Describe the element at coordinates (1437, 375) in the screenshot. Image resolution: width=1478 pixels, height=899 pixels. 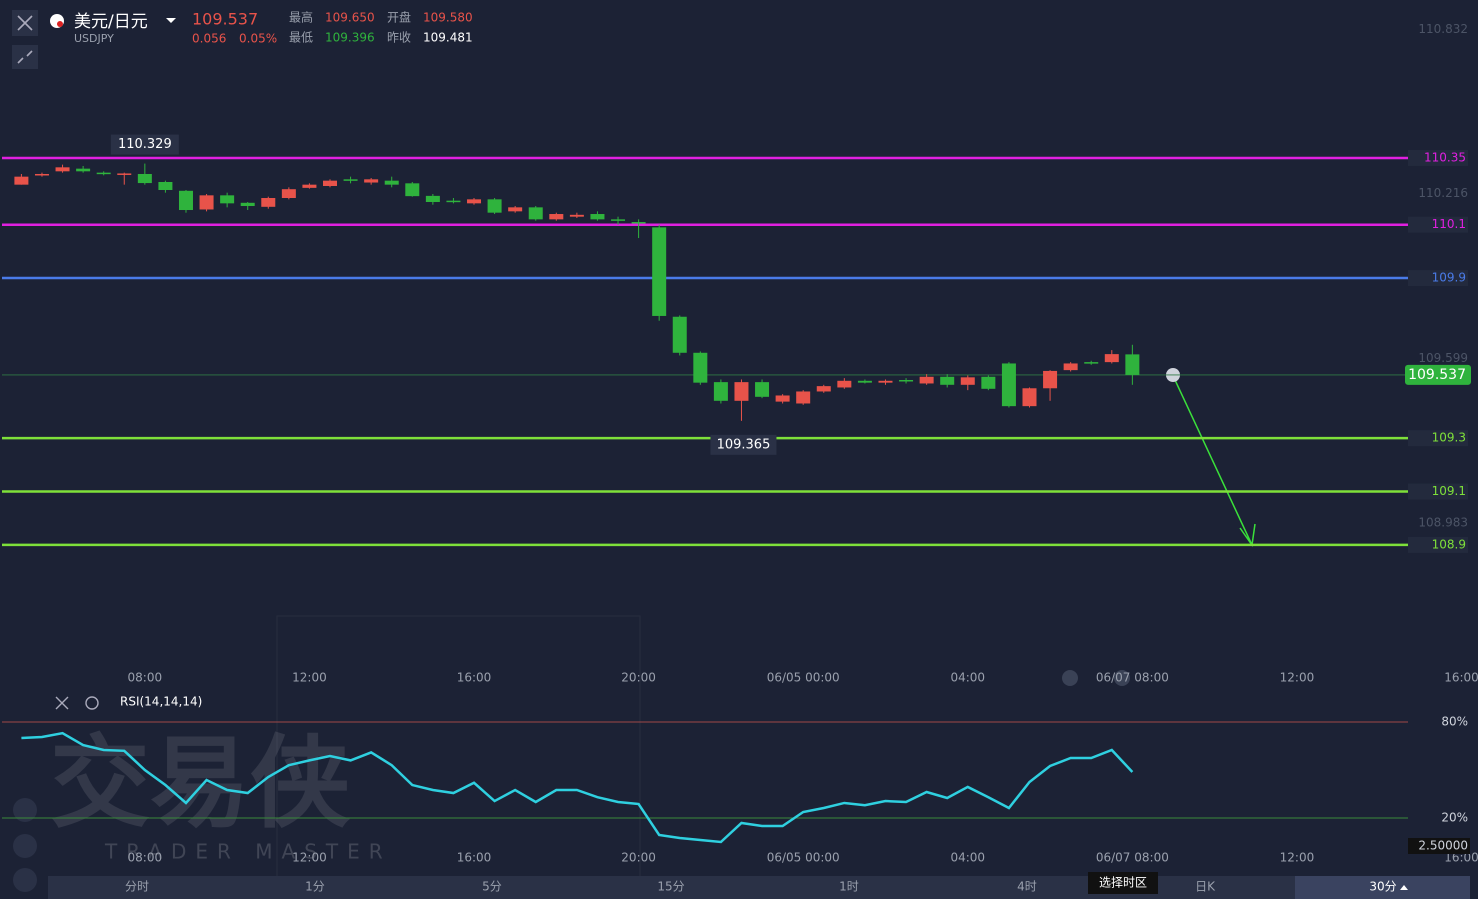
I see `price-tag-label: 109.537` at that location.